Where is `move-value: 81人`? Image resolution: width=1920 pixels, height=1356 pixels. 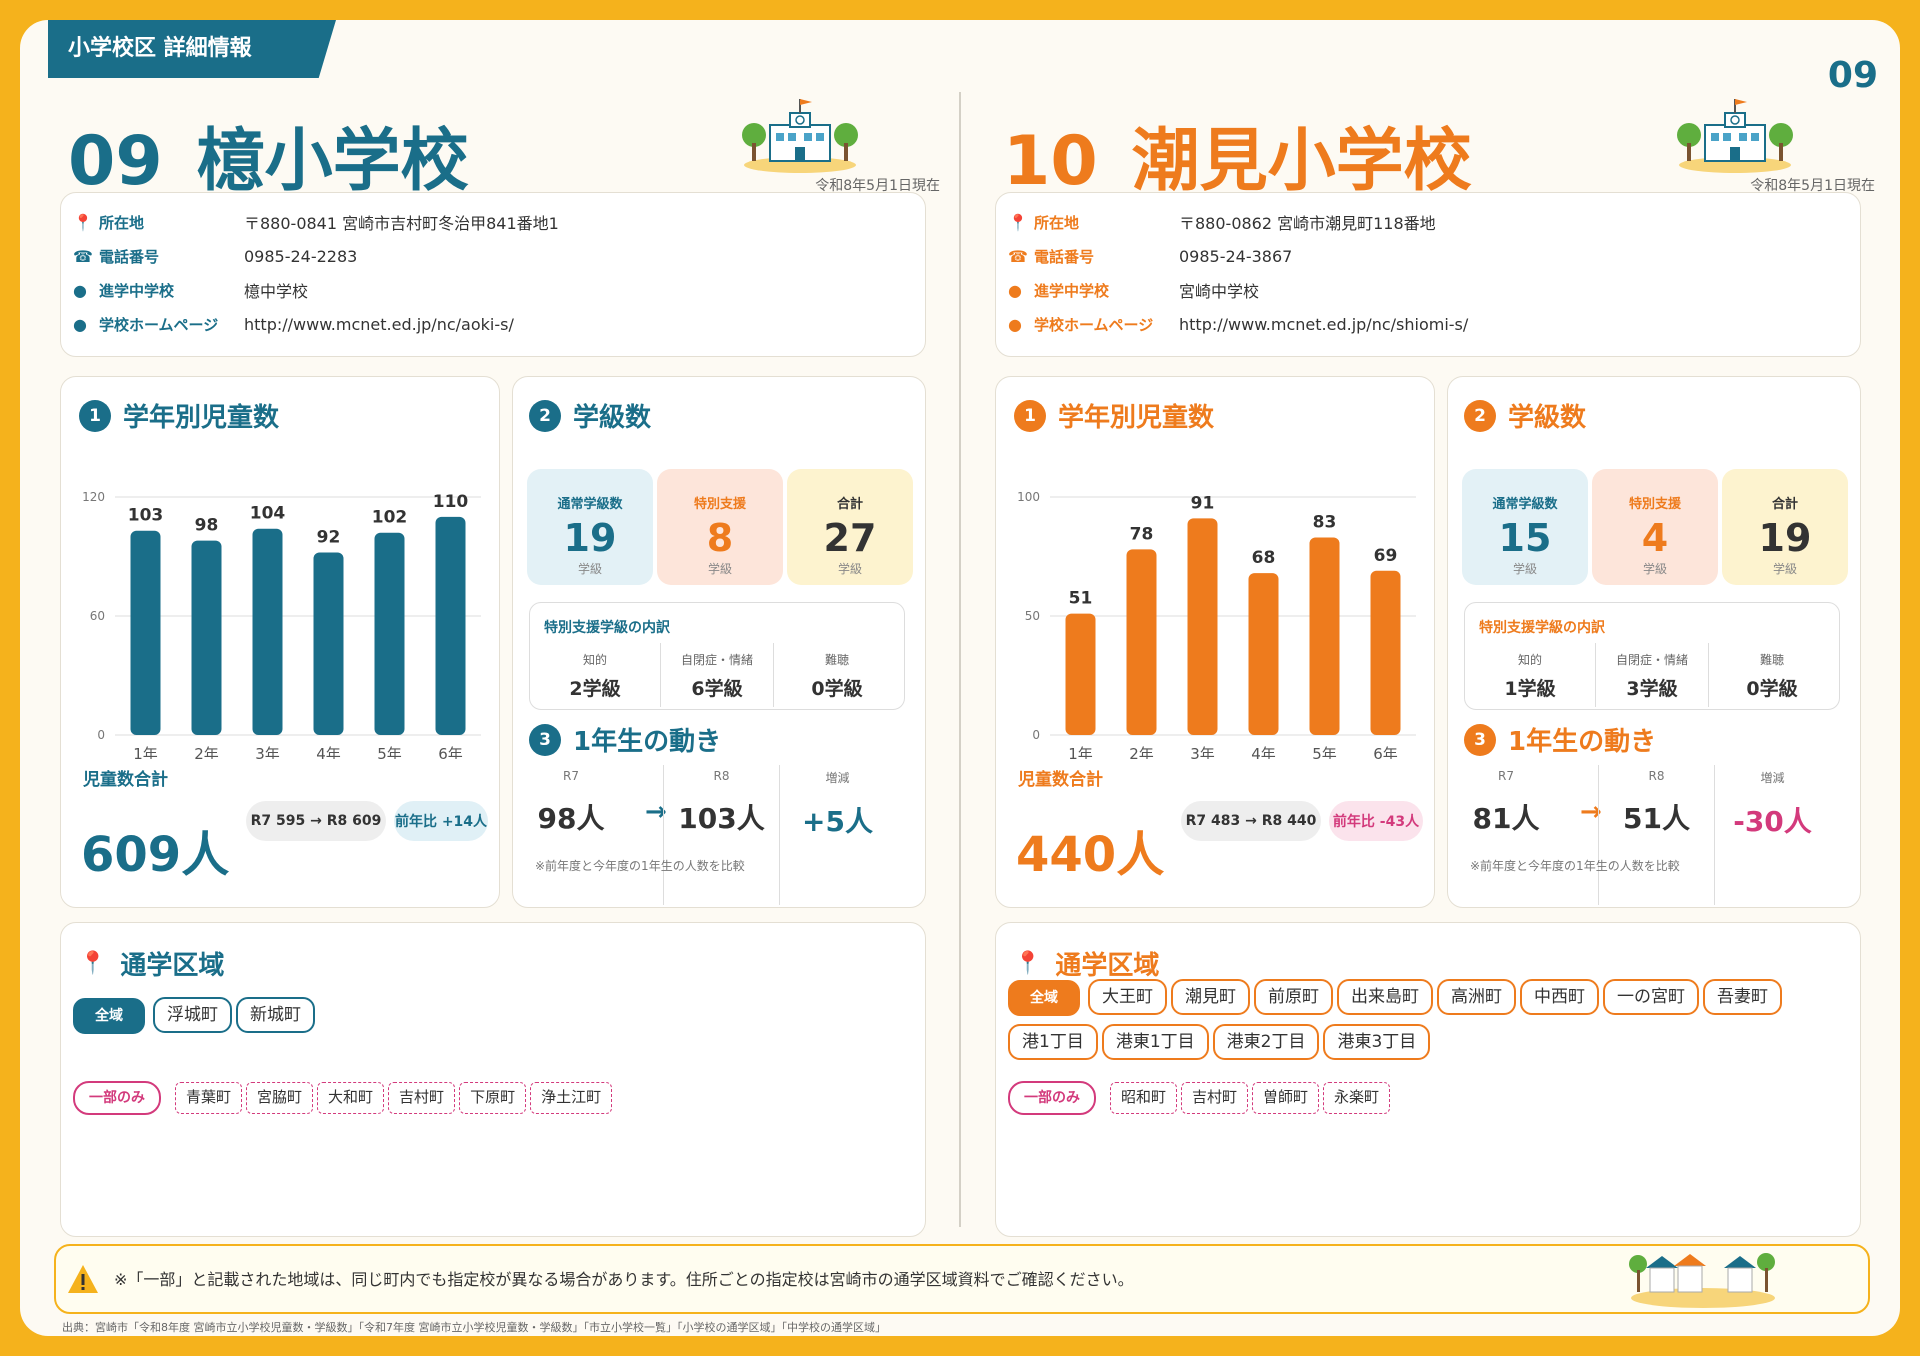 move-value: 81人 is located at coordinates (1506, 818).